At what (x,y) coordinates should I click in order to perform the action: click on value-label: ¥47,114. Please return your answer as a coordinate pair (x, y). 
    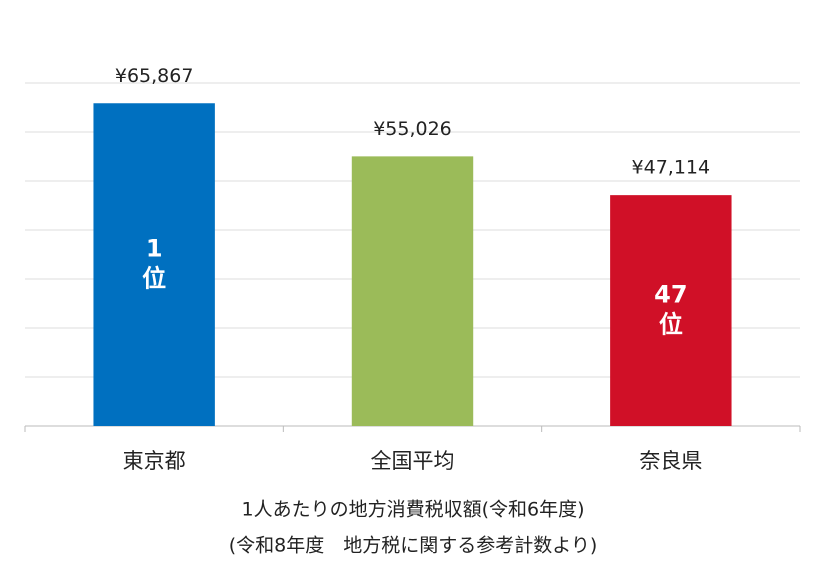
    Looking at the image, I should click on (671, 168).